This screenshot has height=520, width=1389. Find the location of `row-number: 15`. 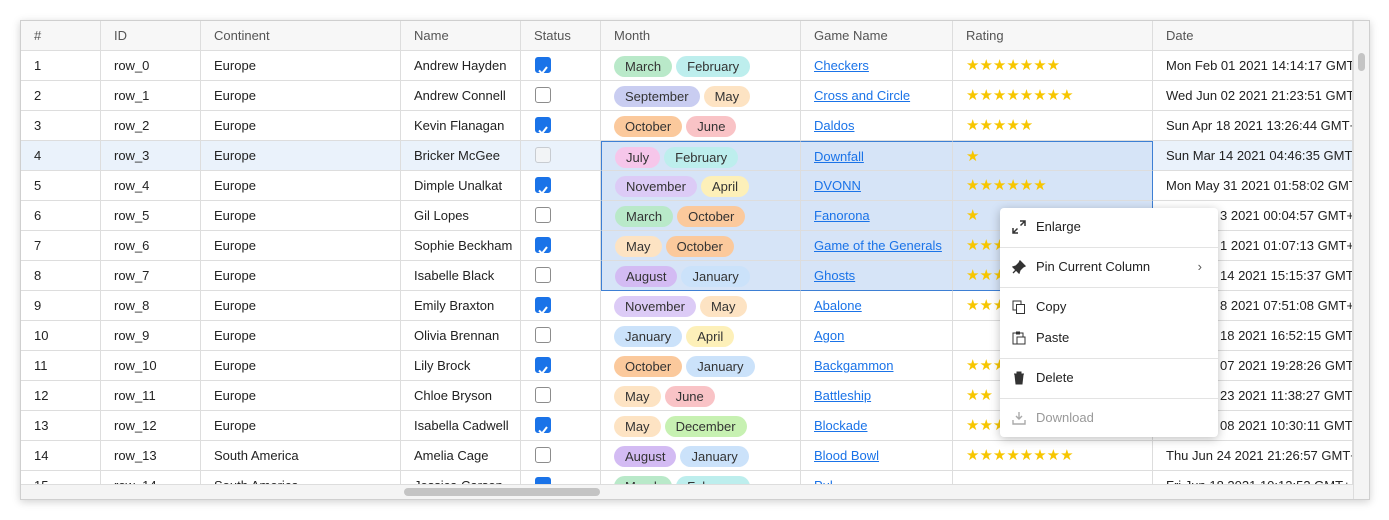

row-number: 15 is located at coordinates (41, 481).